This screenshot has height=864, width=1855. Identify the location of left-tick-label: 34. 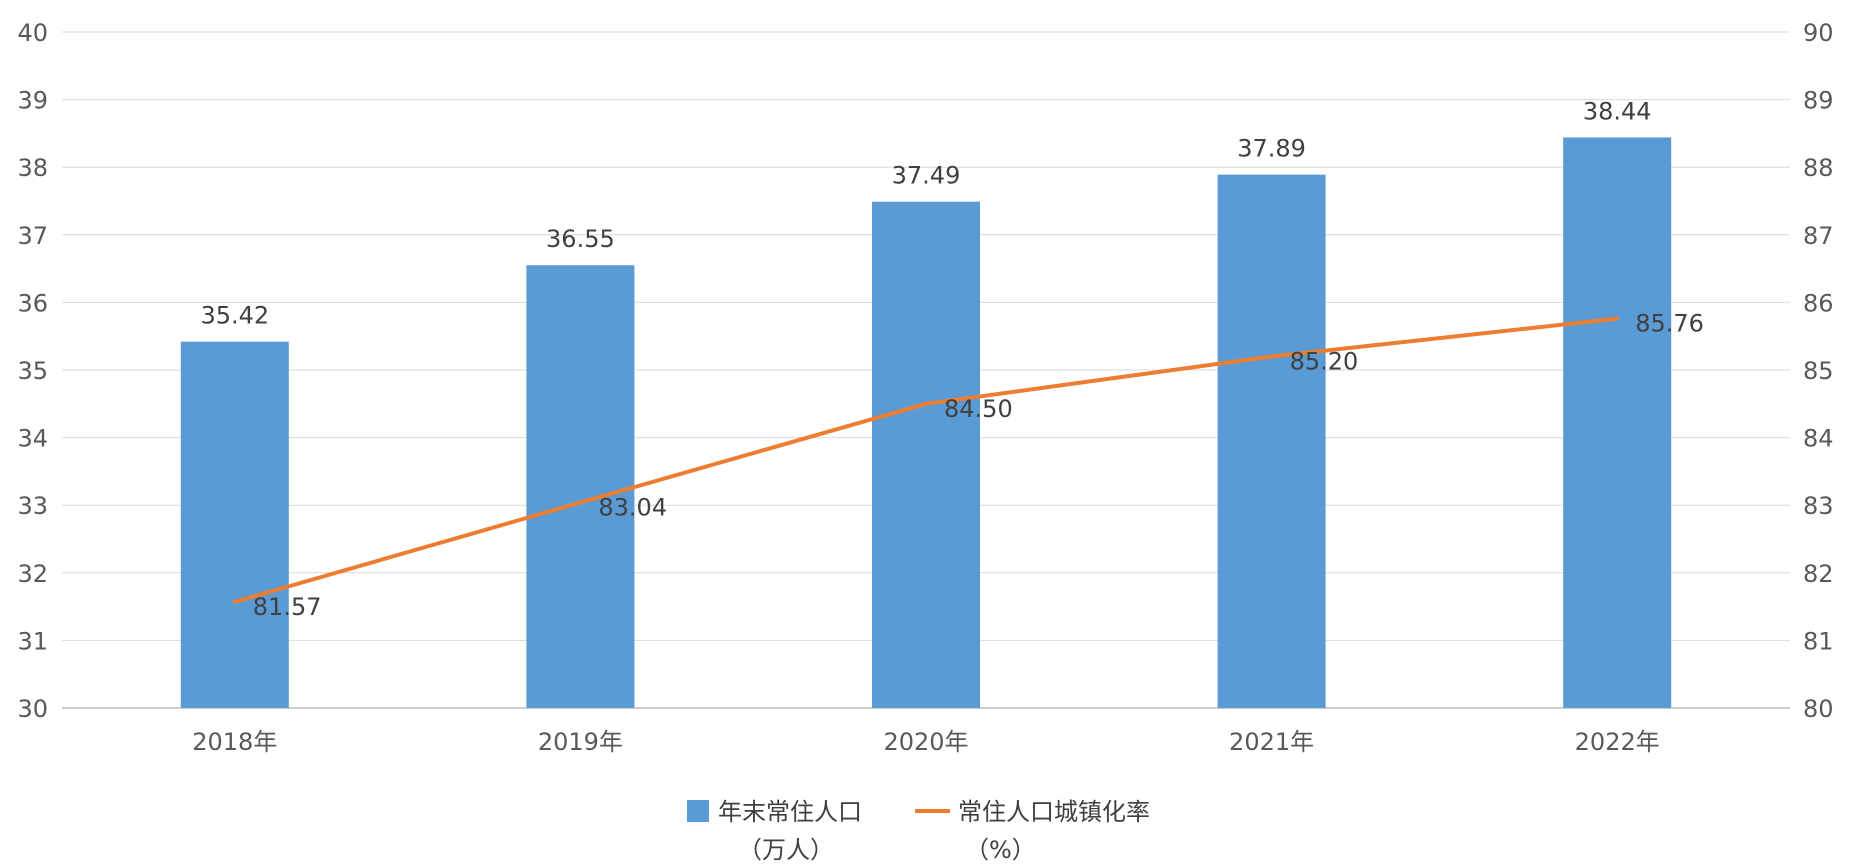
(32, 439).